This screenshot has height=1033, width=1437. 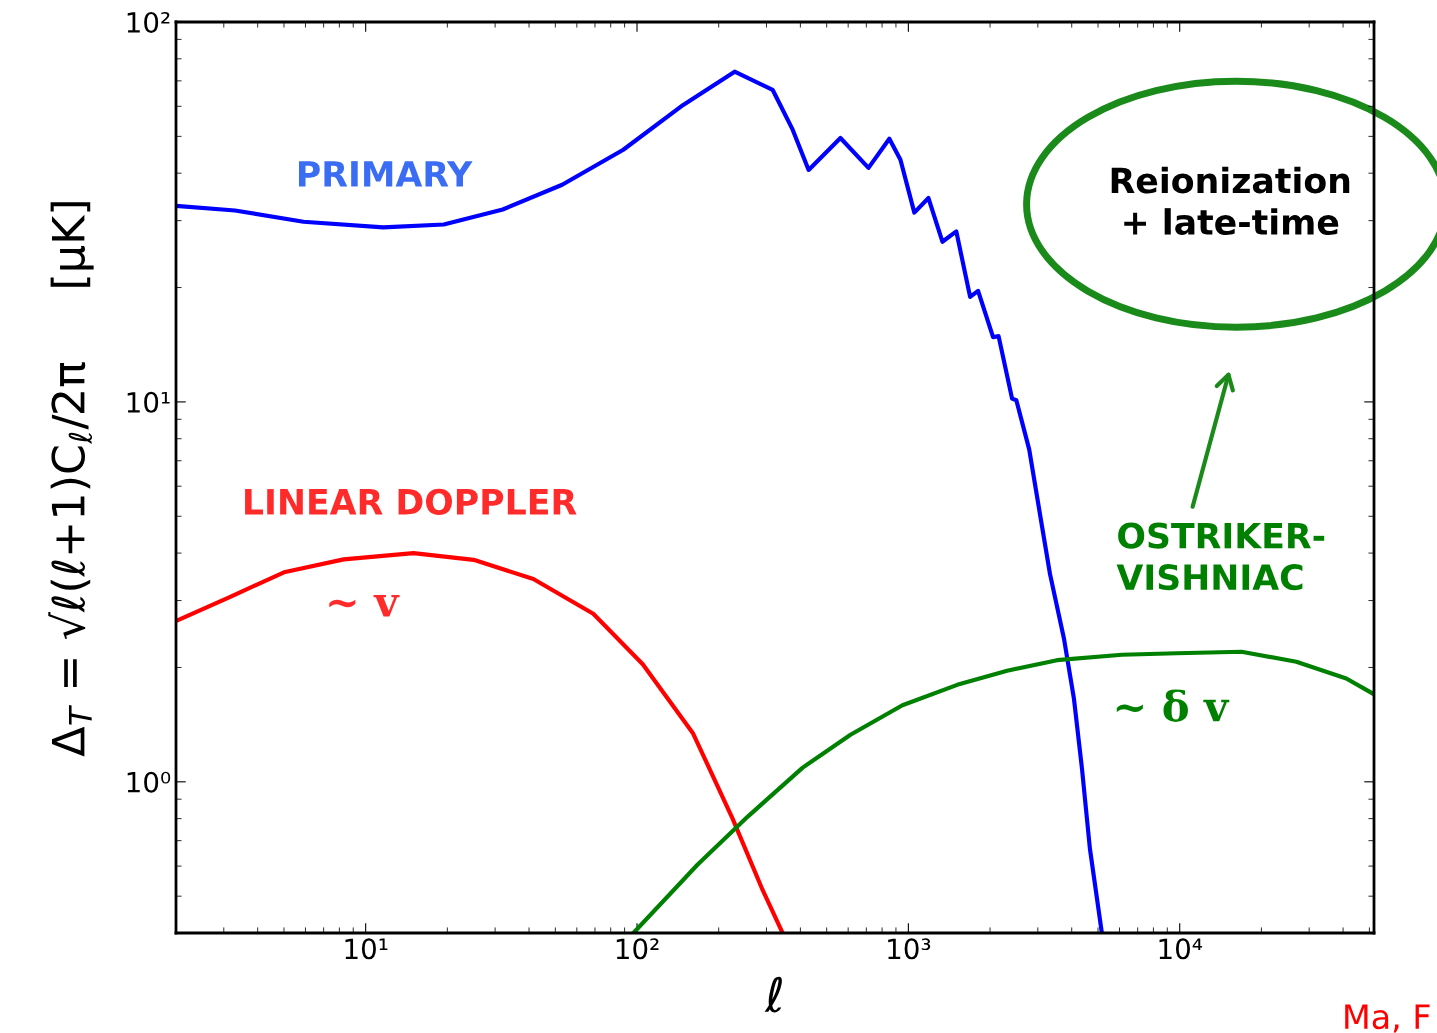 I want to click on y-tick-label: 10⁰, so click(x=149, y=782).